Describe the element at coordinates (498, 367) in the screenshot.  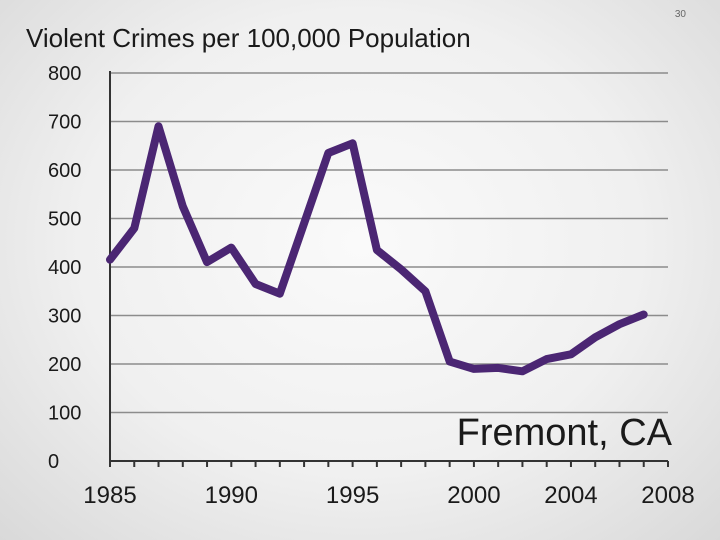
I see `data-point-2001` at that location.